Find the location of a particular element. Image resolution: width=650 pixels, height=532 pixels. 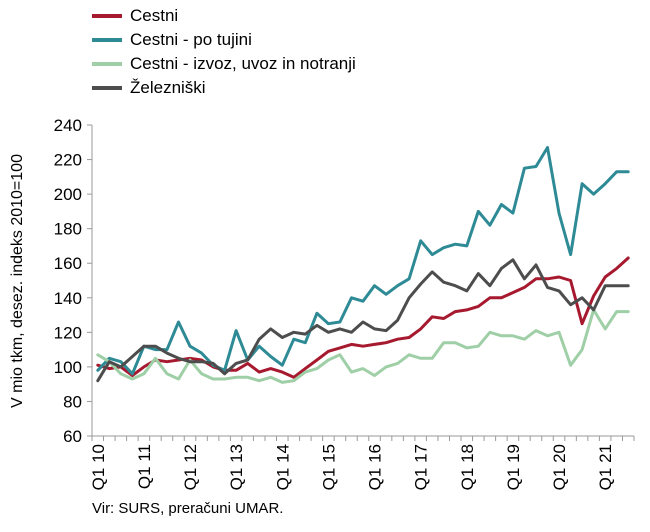

x-tick-label: Q1 17 is located at coordinates (421, 467).